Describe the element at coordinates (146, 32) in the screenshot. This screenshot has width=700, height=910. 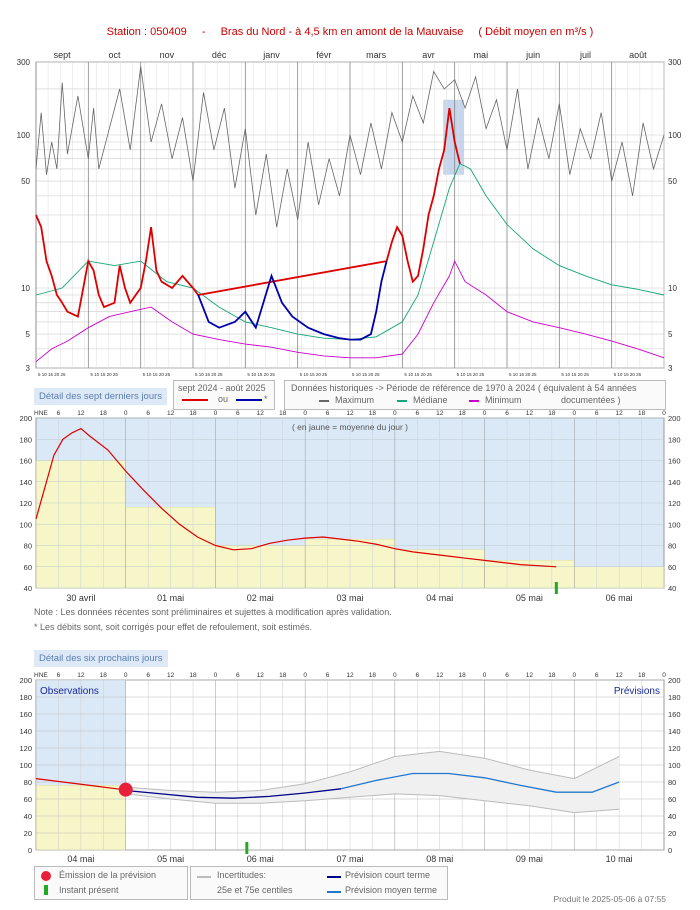
I see `station-code: Station : 050409` at that location.